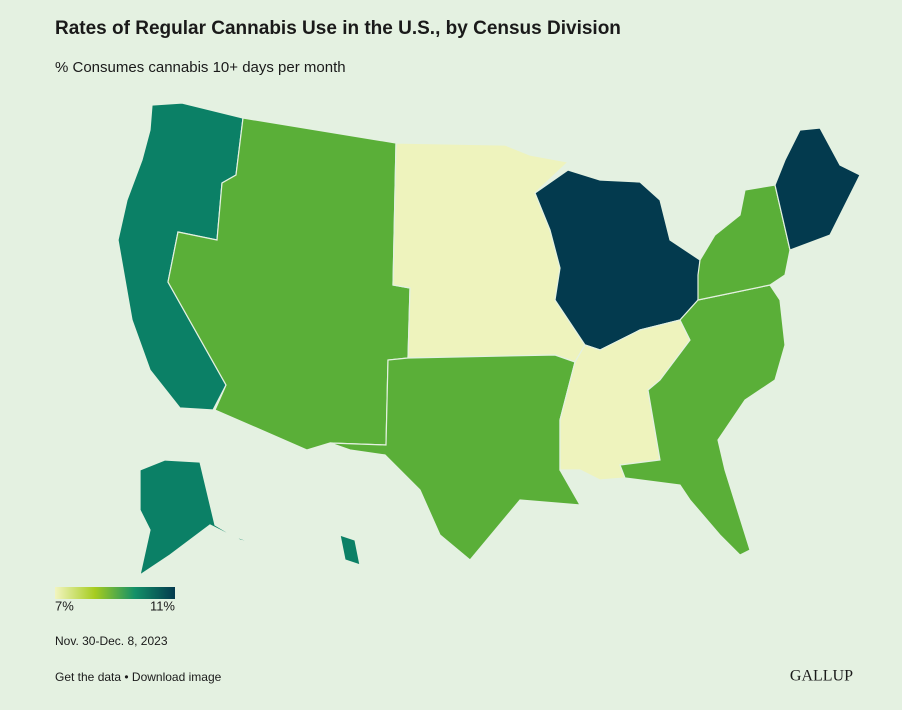 This screenshot has height=710, width=902. What do you see at coordinates (138, 677) in the screenshot?
I see `footer-links: Get the data • Download image` at bounding box center [138, 677].